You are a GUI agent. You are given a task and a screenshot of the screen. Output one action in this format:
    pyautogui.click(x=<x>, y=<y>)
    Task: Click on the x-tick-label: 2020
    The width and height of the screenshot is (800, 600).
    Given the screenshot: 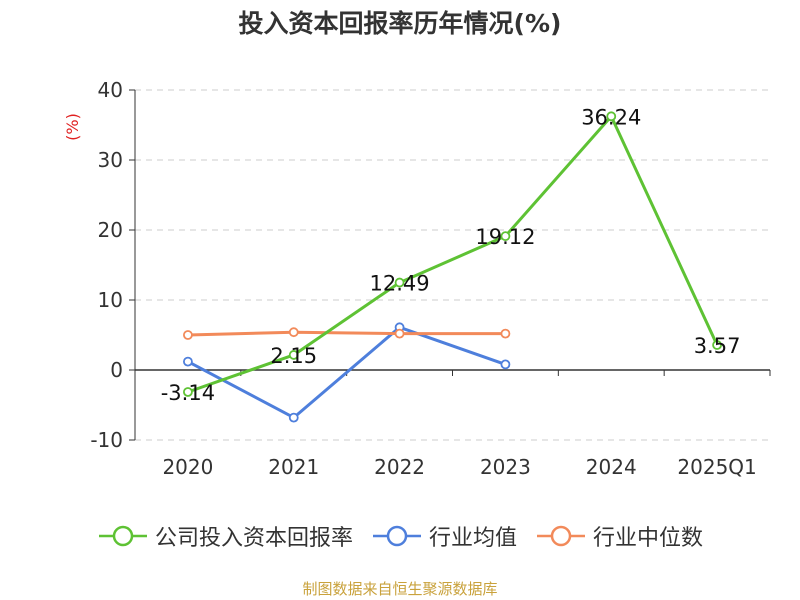 What is the action you would take?
    pyautogui.click(x=187, y=467)
    